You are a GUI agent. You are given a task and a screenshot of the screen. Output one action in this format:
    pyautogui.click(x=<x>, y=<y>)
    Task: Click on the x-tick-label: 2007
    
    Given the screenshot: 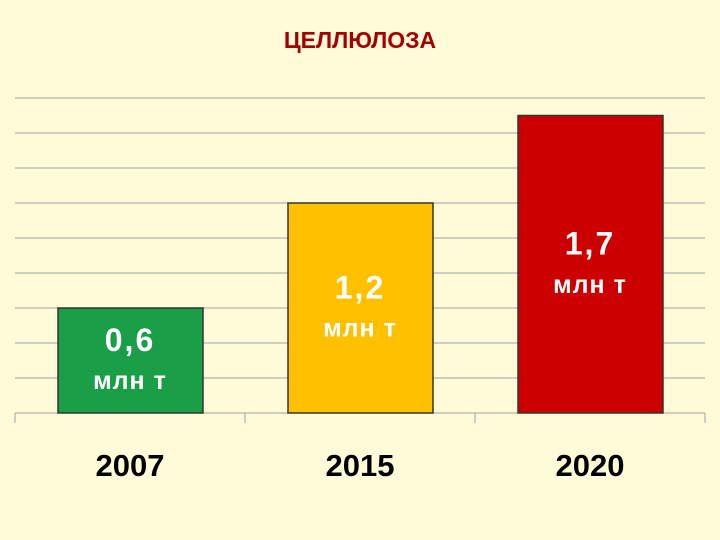 What is the action you would take?
    pyautogui.click(x=130, y=465)
    